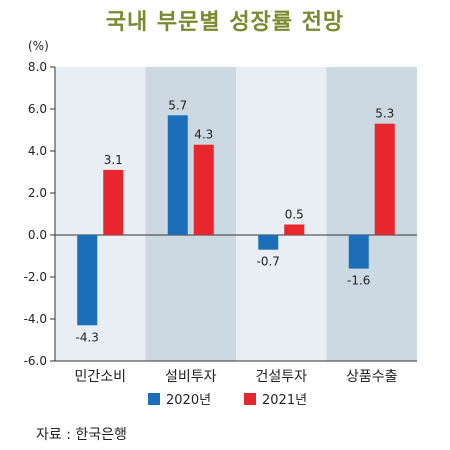 The width and height of the screenshot is (450, 450). Describe the element at coordinates (38, 46) in the screenshot. I see `y-axis-unit: (%)` at that location.